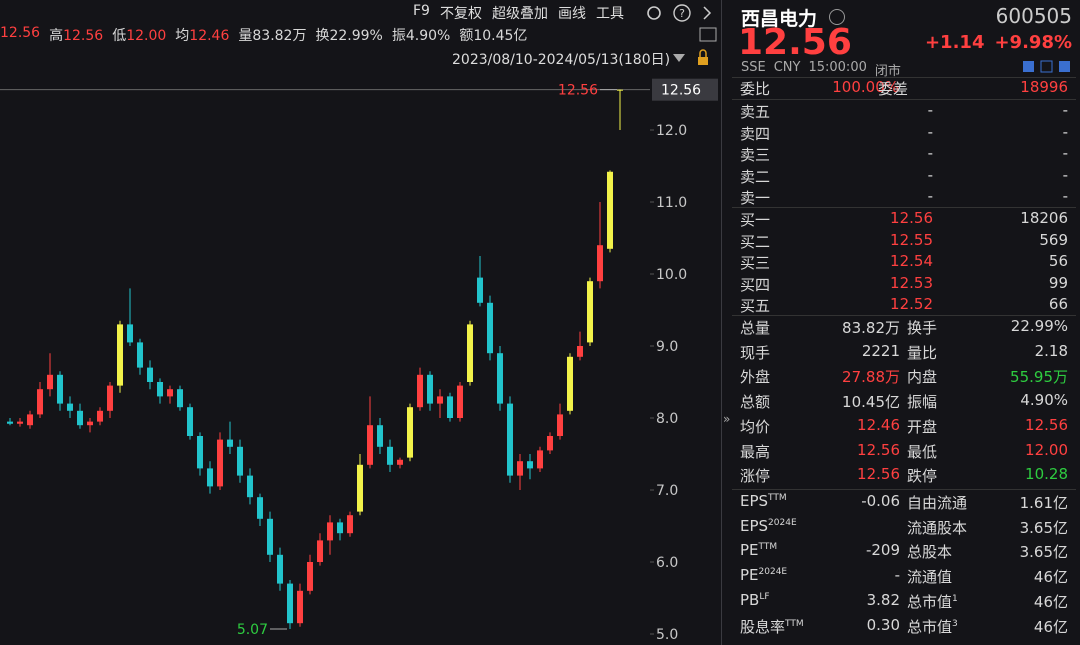  I want to click on row-value: 56, so click(1058, 261).